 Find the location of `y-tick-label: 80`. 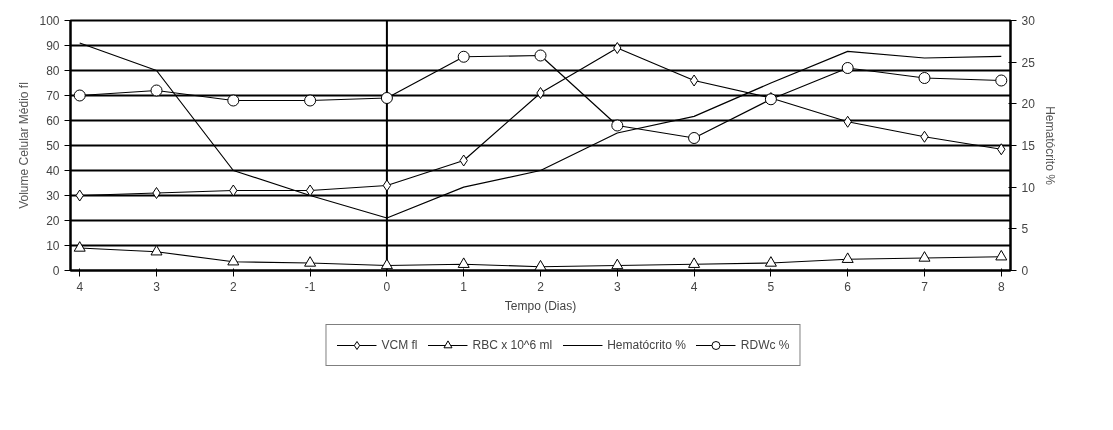

y-tick-label: 80 is located at coordinates (53, 71).